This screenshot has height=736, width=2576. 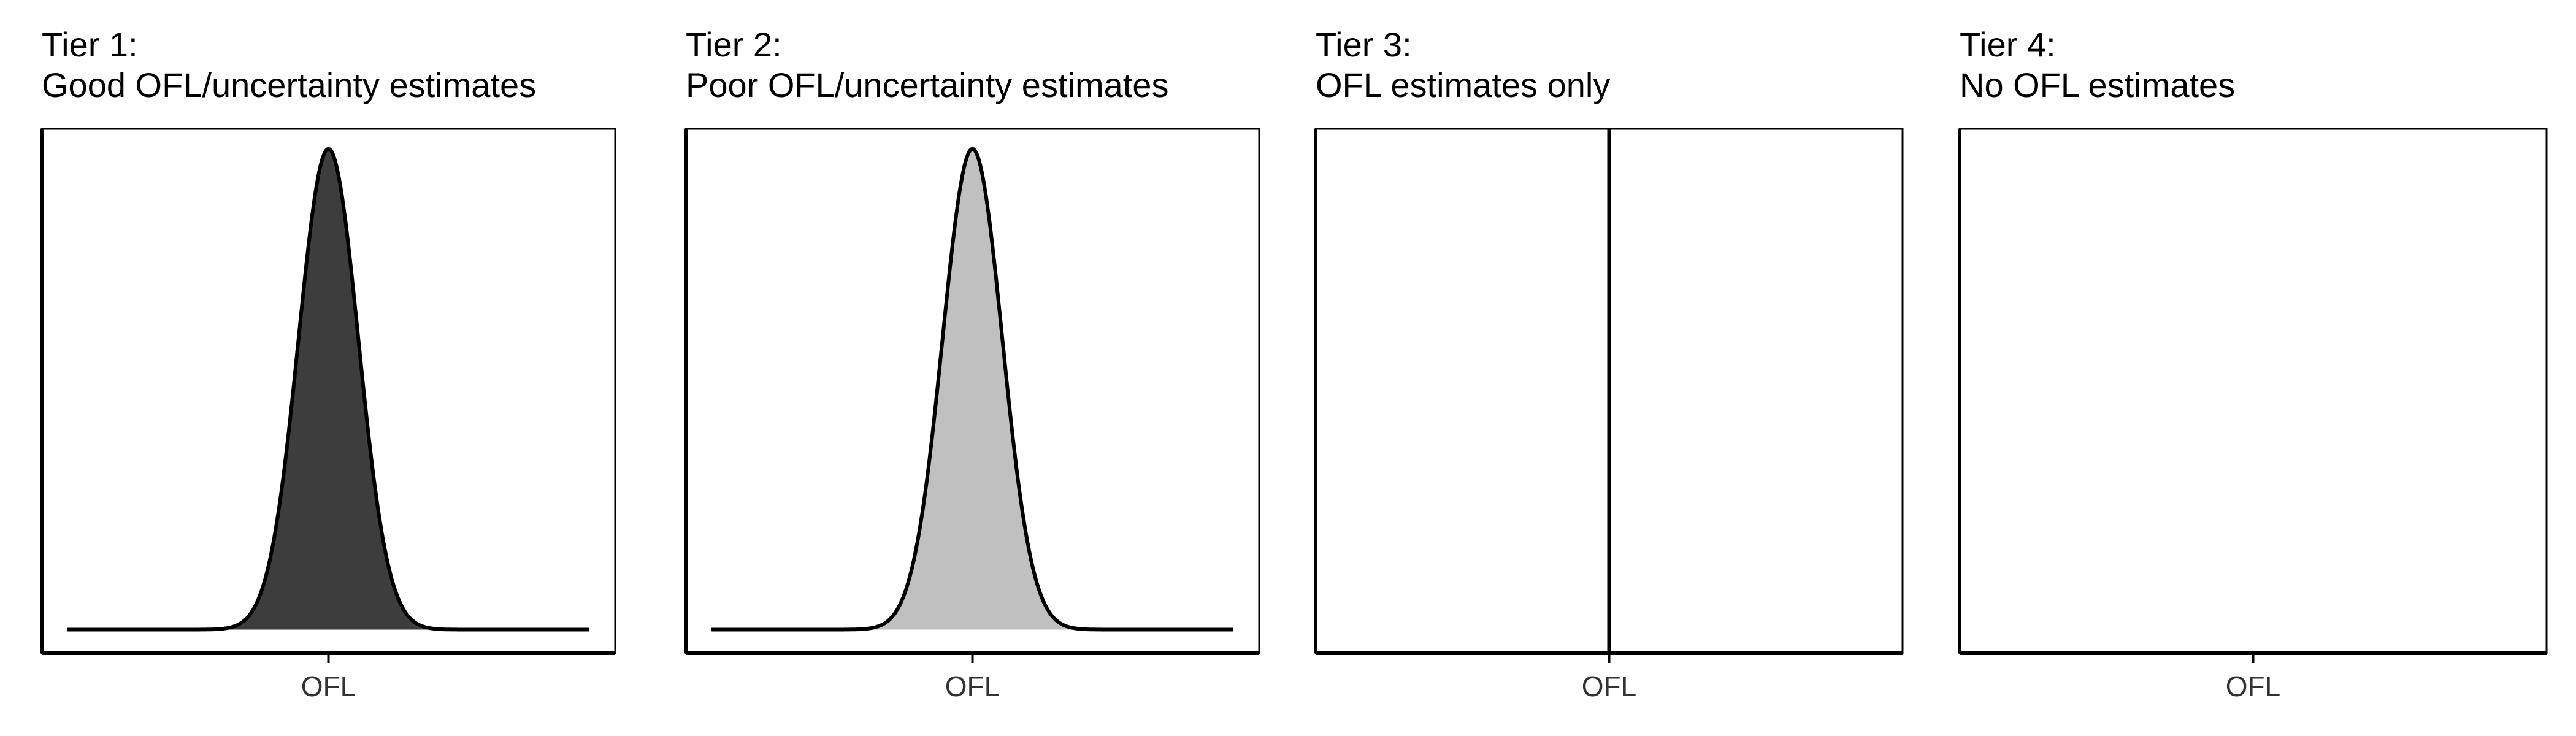 I want to click on panel-title-tier-4: Tier 4: No OFL estimates, so click(x=2097, y=65).